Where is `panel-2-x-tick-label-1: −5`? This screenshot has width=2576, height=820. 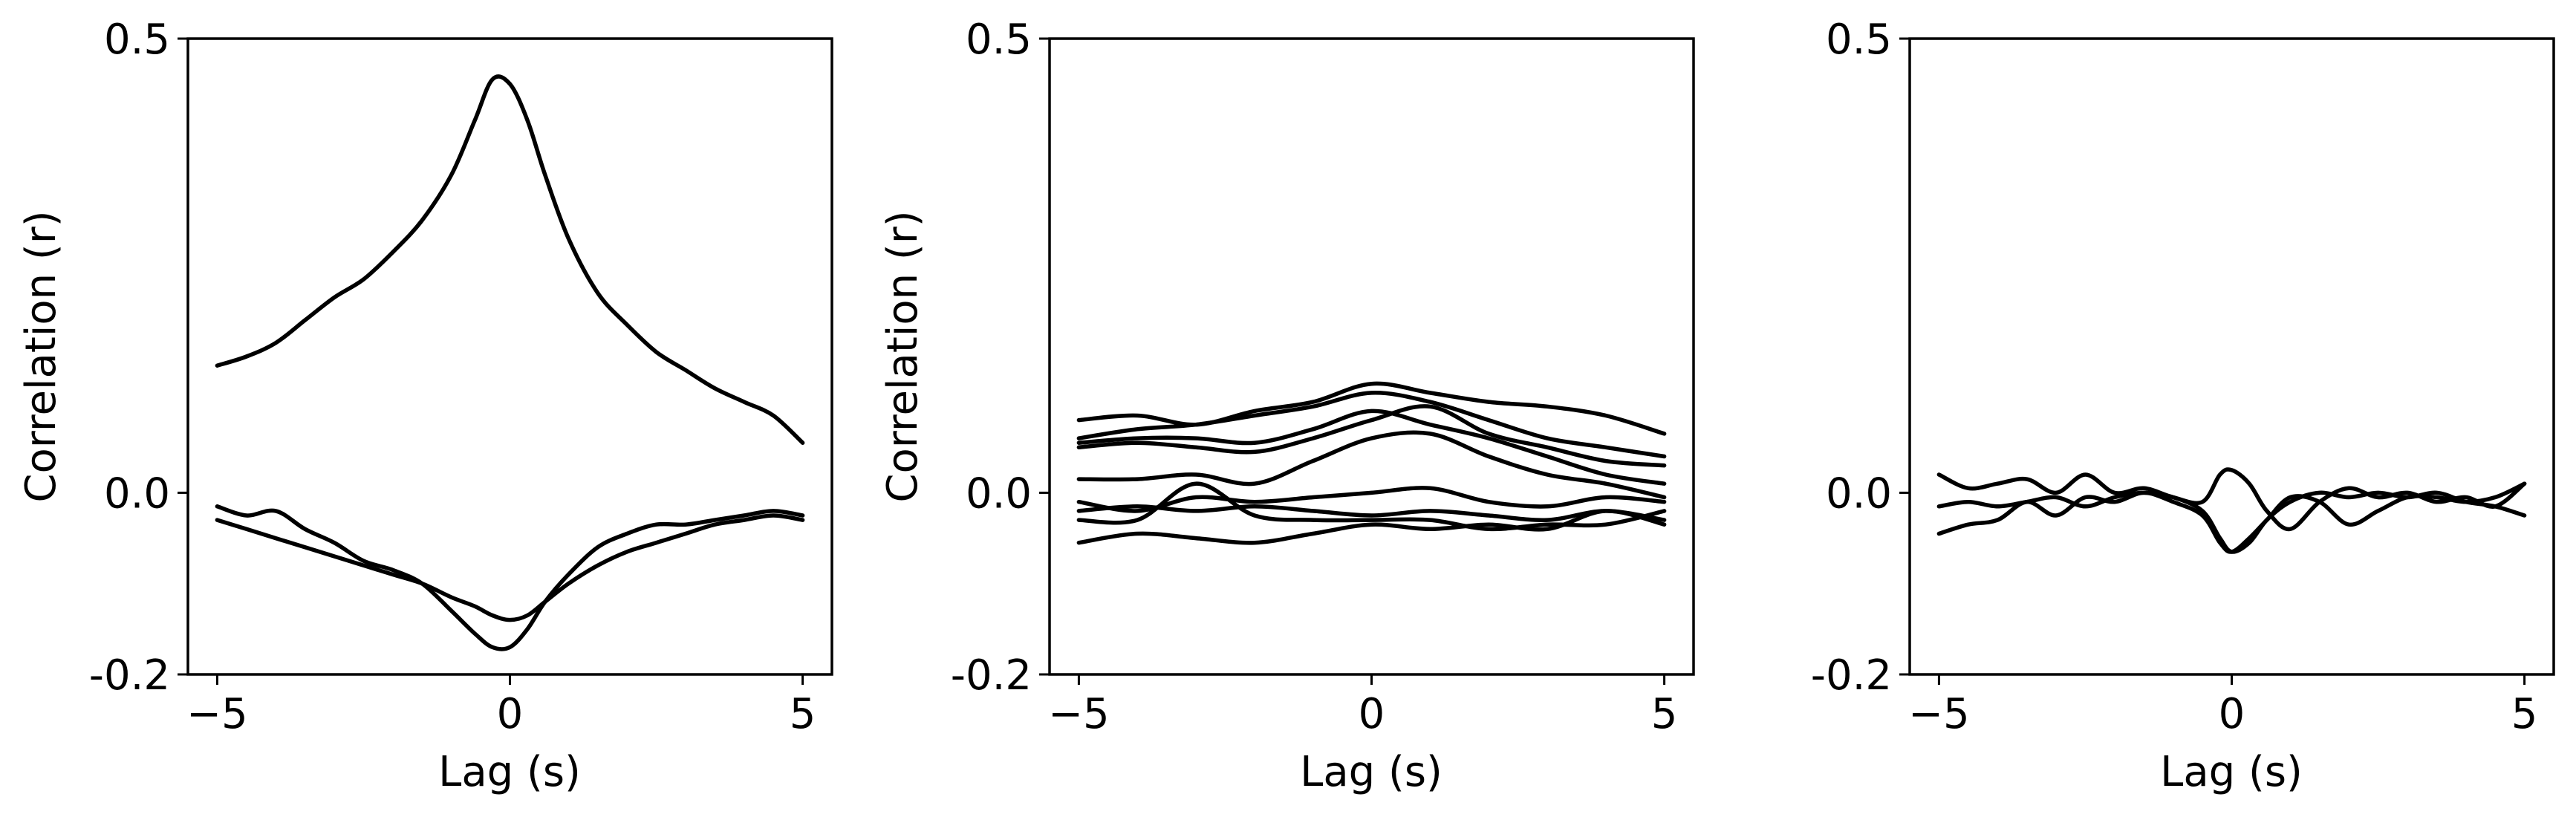 panel-2-x-tick-label-1: −5 is located at coordinates (1079, 714).